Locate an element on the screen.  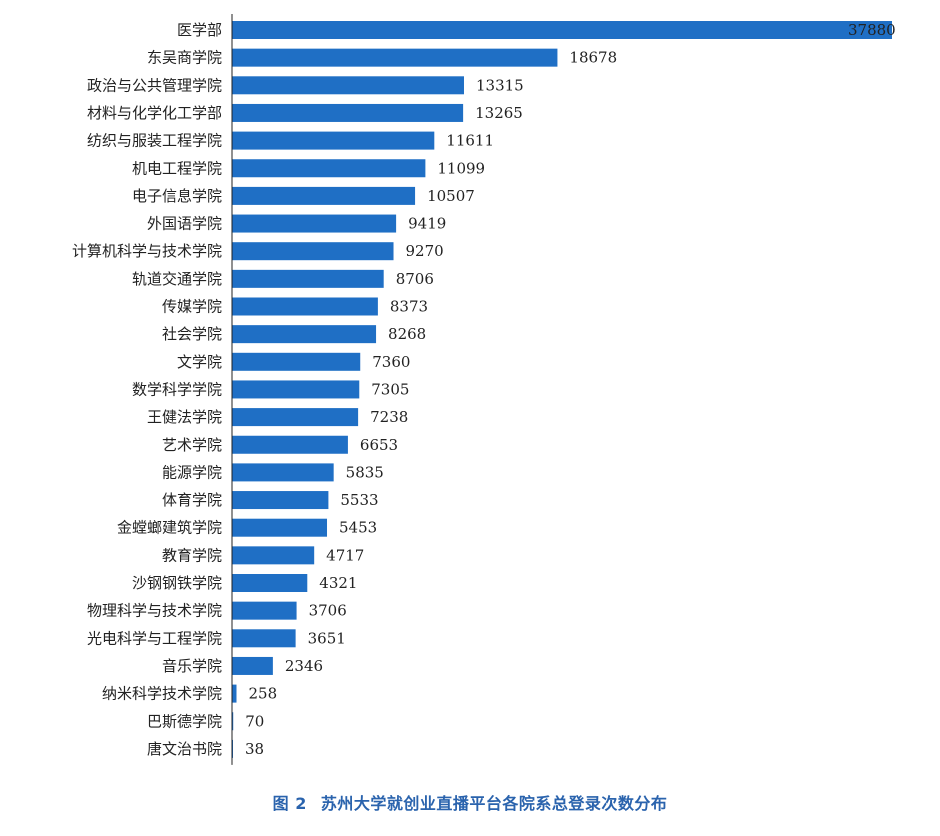
category-label: 光电科学与工程学院 is located at coordinates (154, 638).